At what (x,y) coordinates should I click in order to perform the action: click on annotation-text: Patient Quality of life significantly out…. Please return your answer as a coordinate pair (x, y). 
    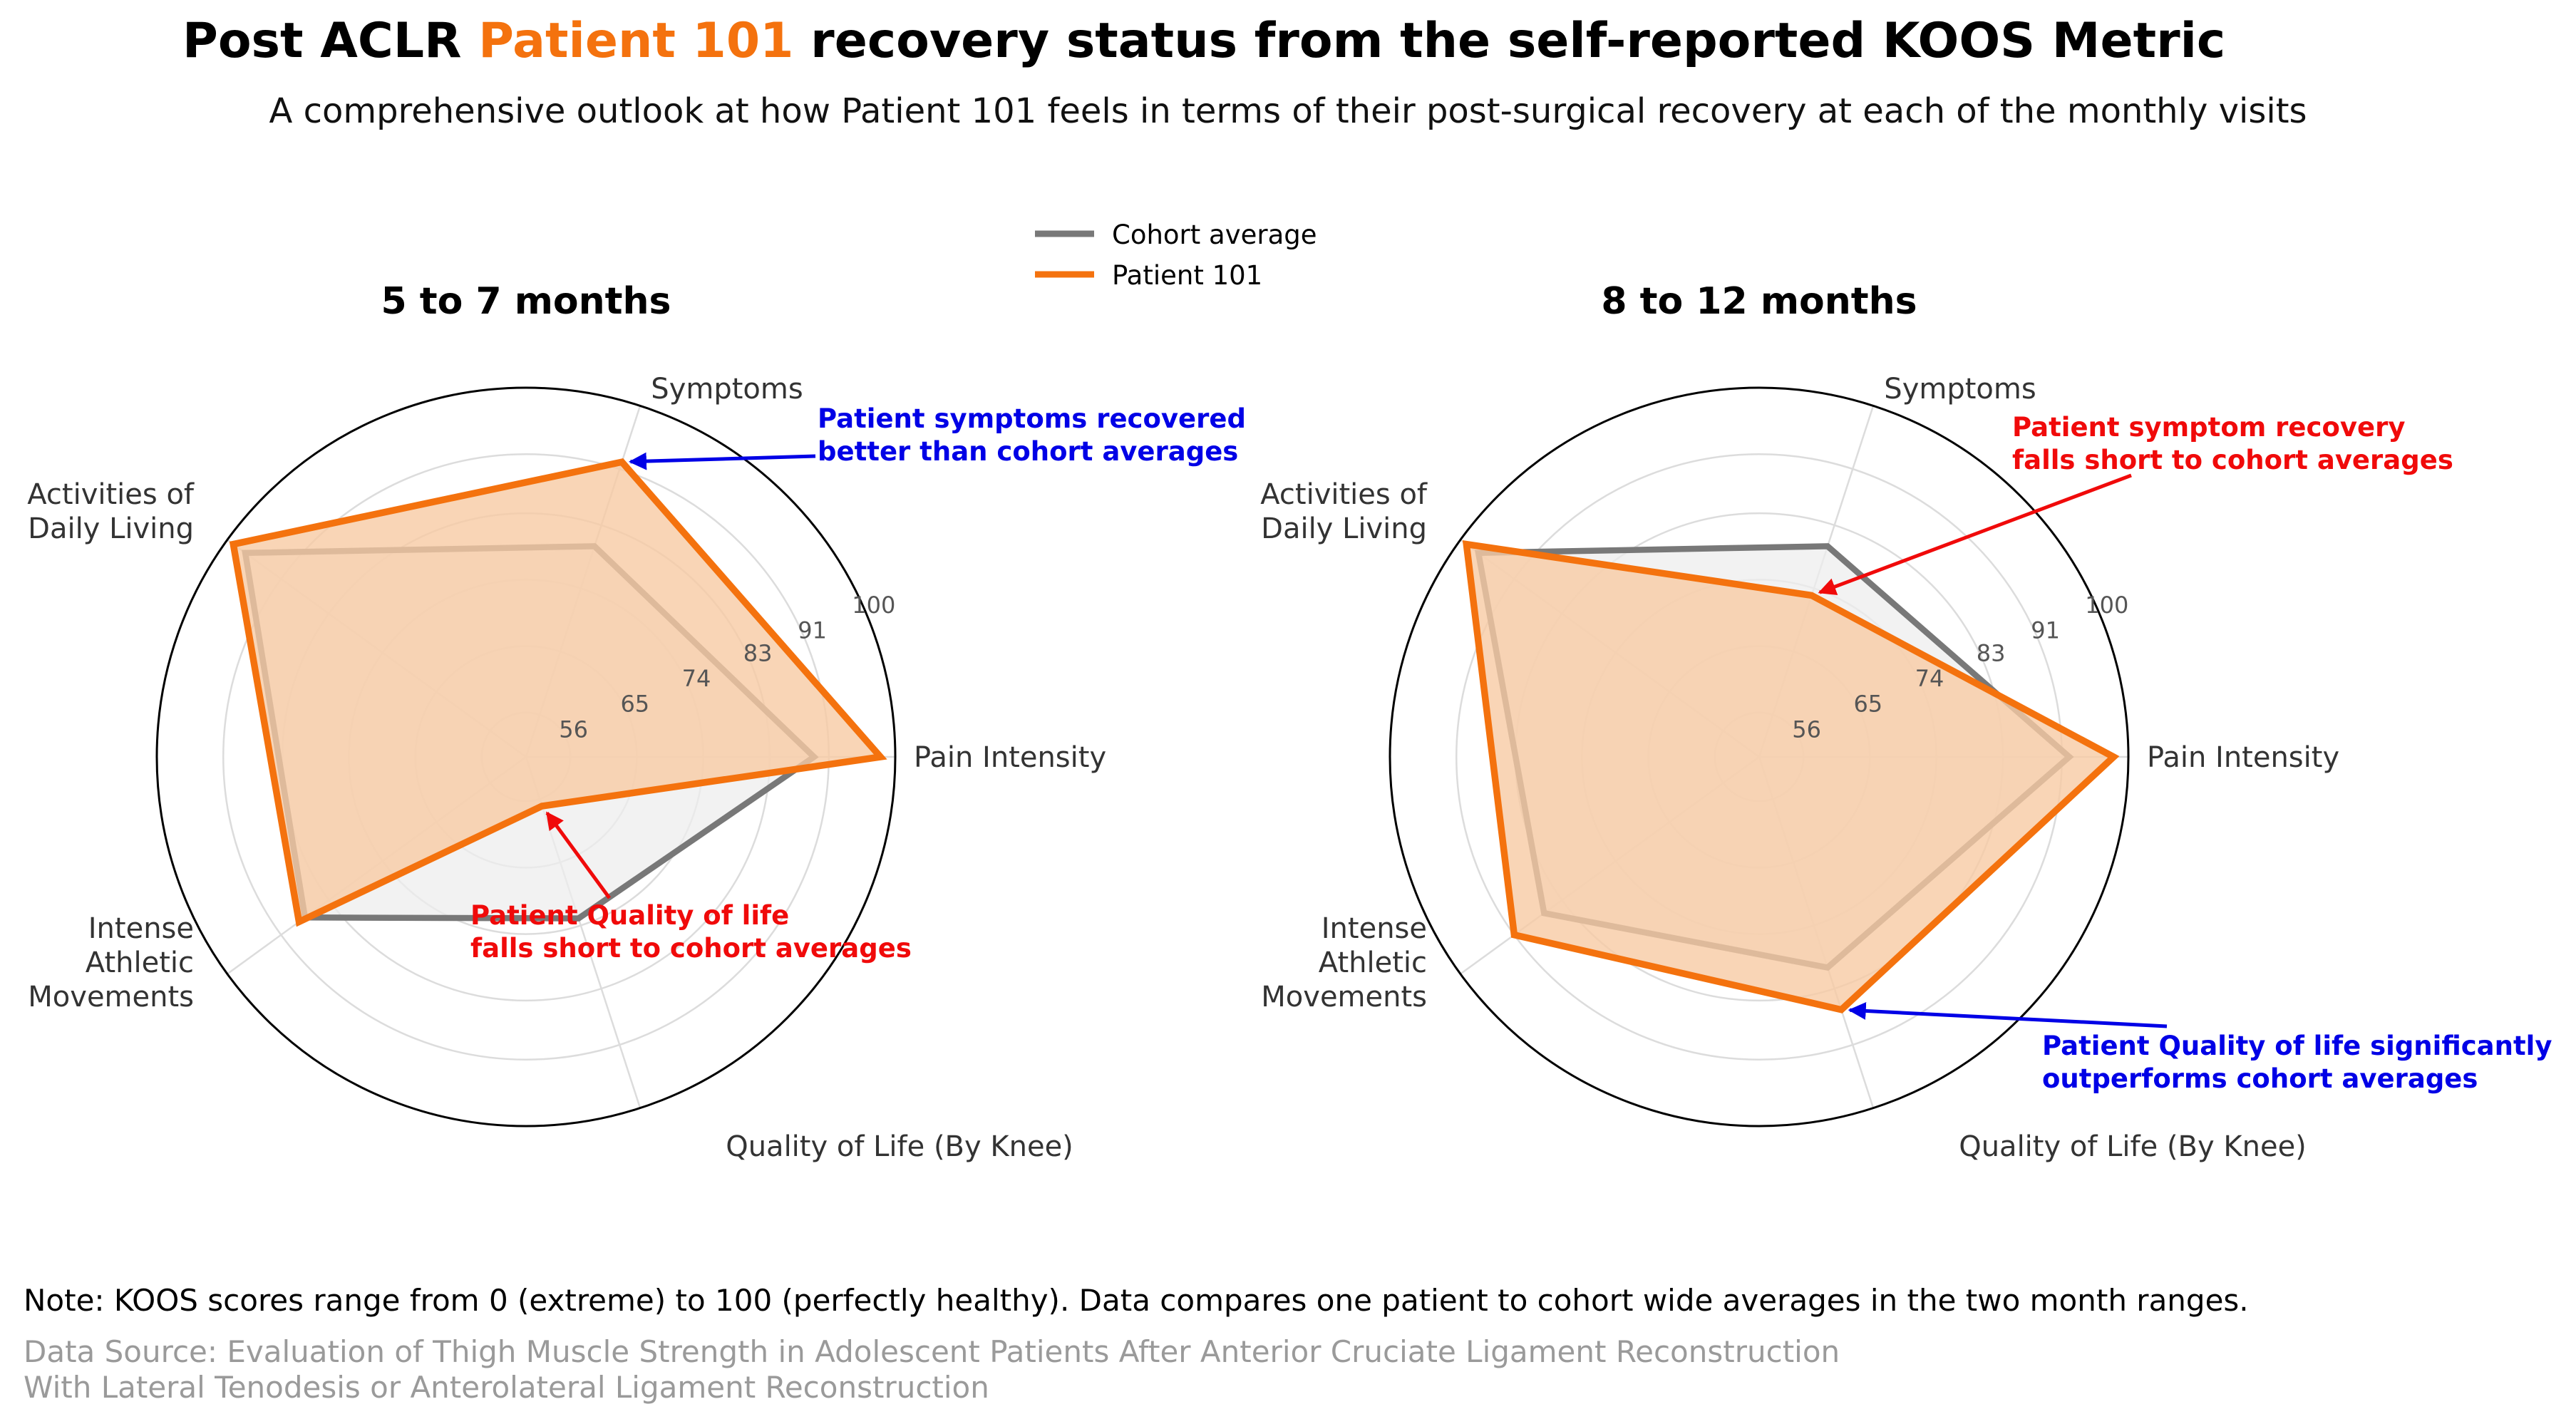
    Looking at the image, I should click on (2297, 1062).